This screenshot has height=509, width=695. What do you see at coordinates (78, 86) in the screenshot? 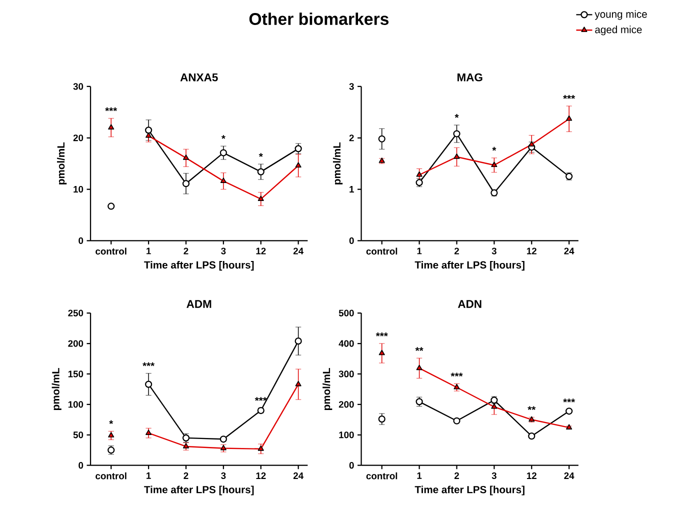
I see `y-tick-label: 30` at bounding box center [78, 86].